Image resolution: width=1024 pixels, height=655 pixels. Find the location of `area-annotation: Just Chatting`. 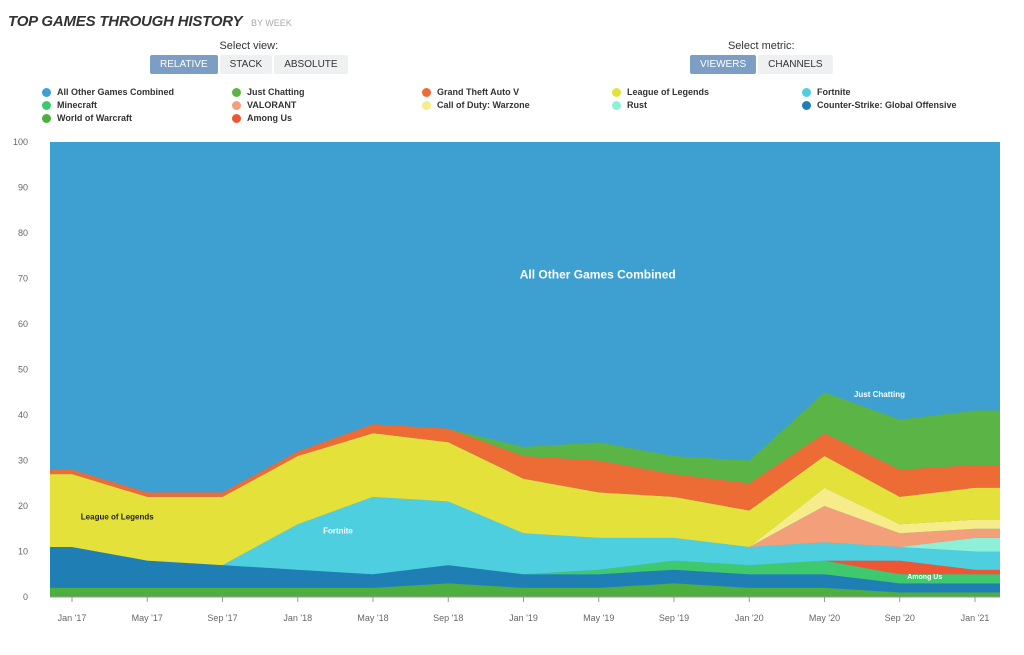

area-annotation: Just Chatting is located at coordinates (879, 394).